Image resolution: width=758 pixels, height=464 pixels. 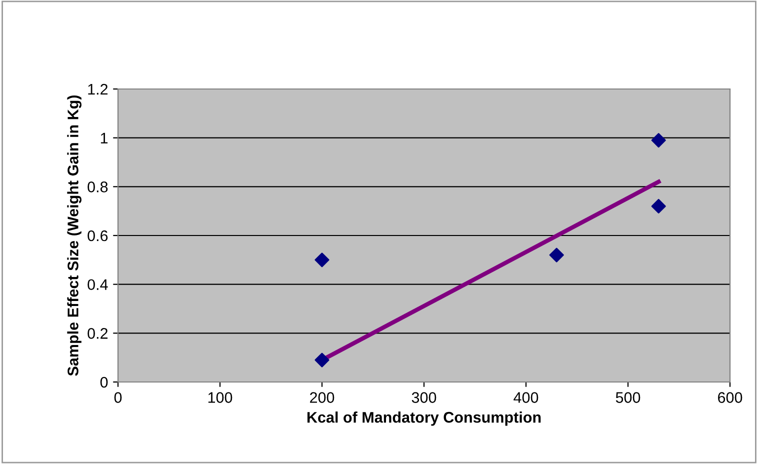 I want to click on x-tick-label: 200, so click(x=322, y=397).